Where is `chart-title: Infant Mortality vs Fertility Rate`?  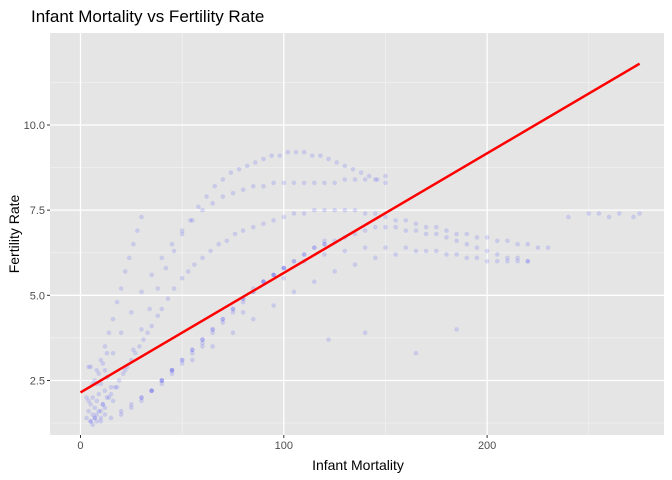 chart-title: Infant Mortality vs Fertility Rate is located at coordinates (147, 16).